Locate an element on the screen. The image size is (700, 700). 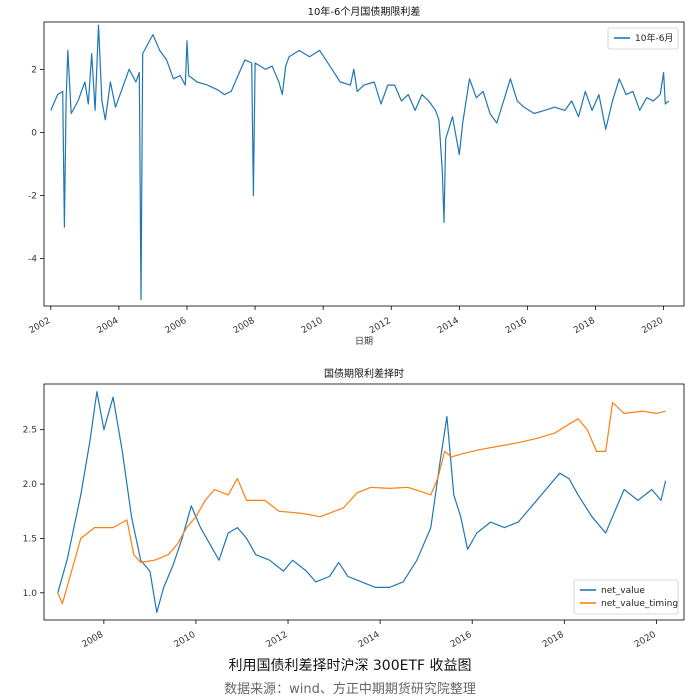
data-source-note: 数据来源：wind、方正中期期货研究院整理 is located at coordinates (350, 689).